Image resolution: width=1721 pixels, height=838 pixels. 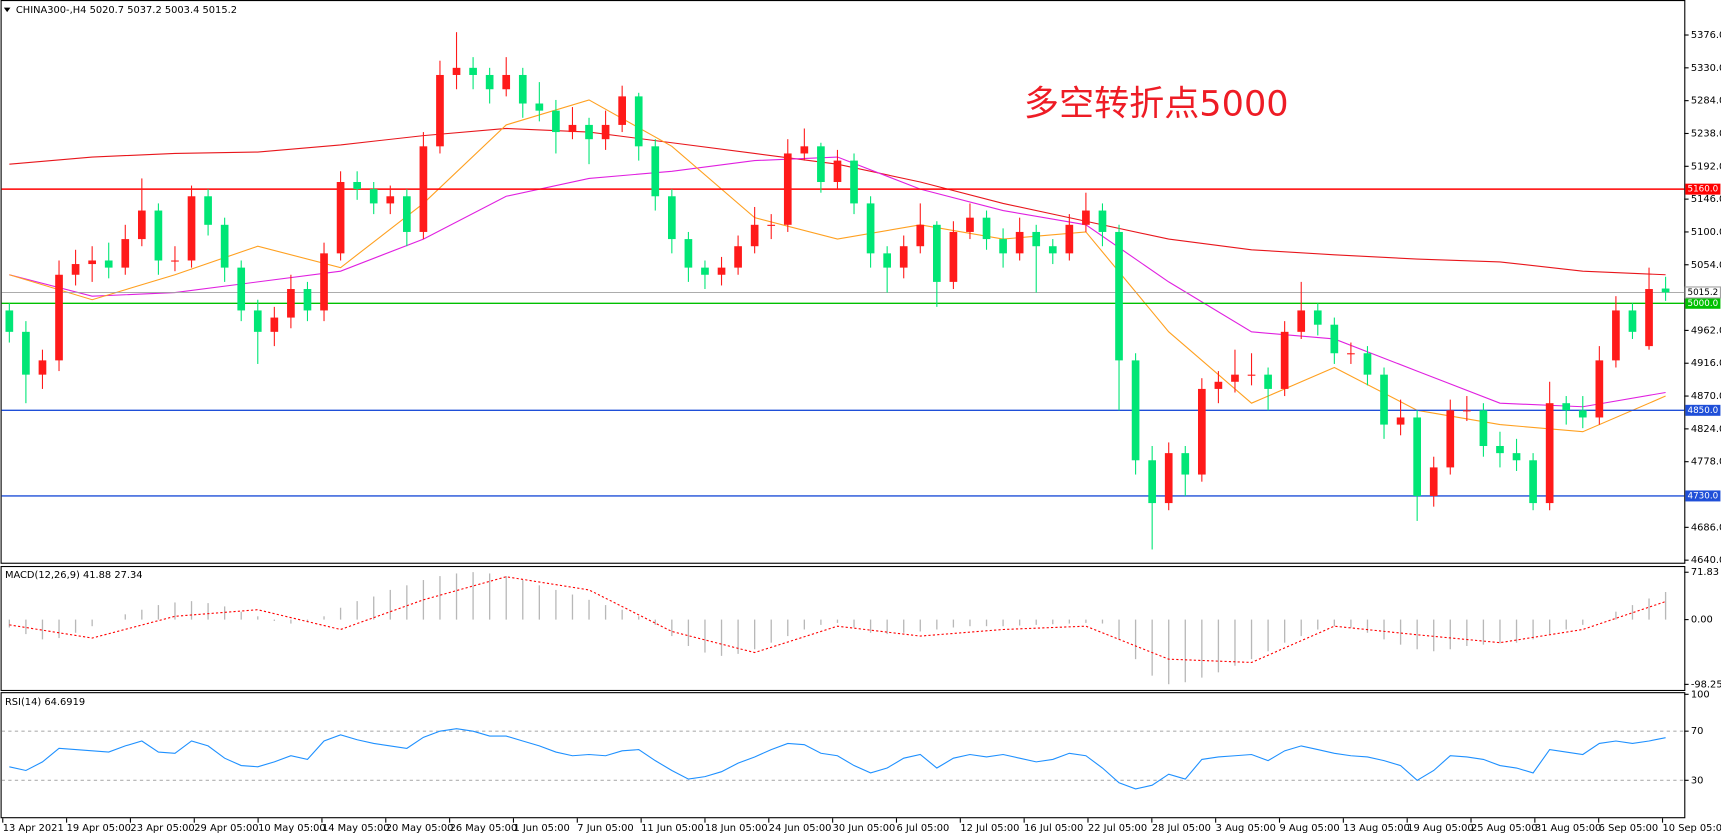 What do you see at coordinates (1310, 828) in the screenshot?
I see `x-tick-label: 9 Aug 05:00` at bounding box center [1310, 828].